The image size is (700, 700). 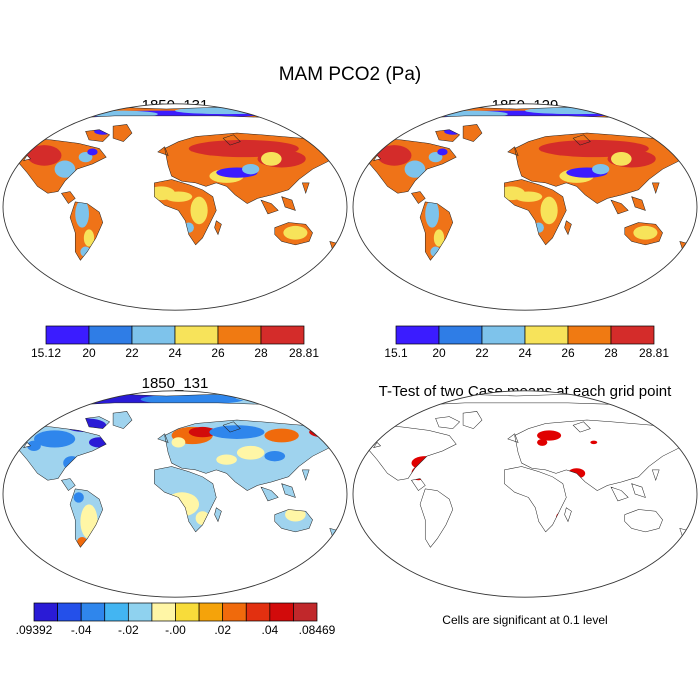 I want to click on colorbar-tick-label: -.00, so click(x=175, y=630).